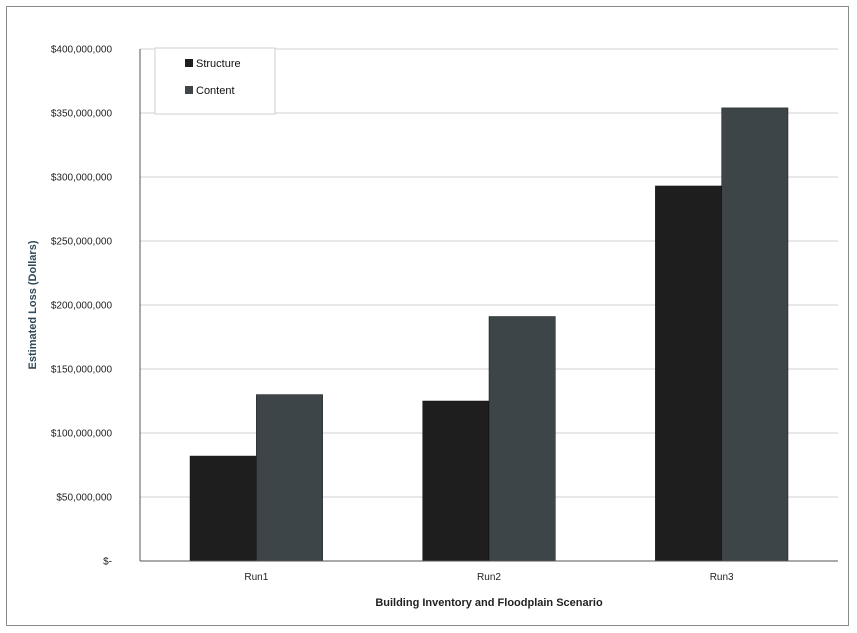  I want to click on y-tick-label: $400,000,000, so click(82, 50).